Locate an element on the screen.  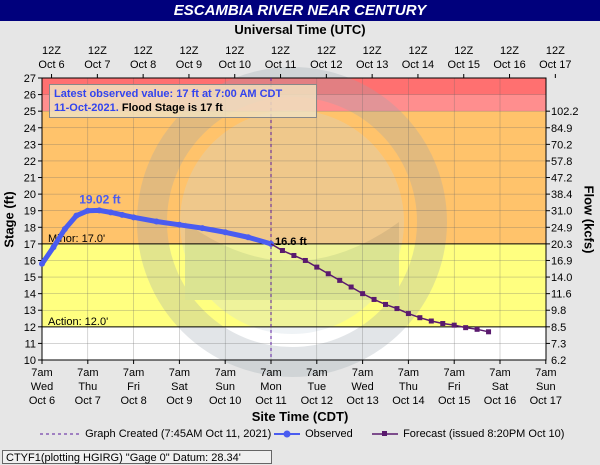
utc-date-label: Oct 17 is located at coordinates (555, 65).